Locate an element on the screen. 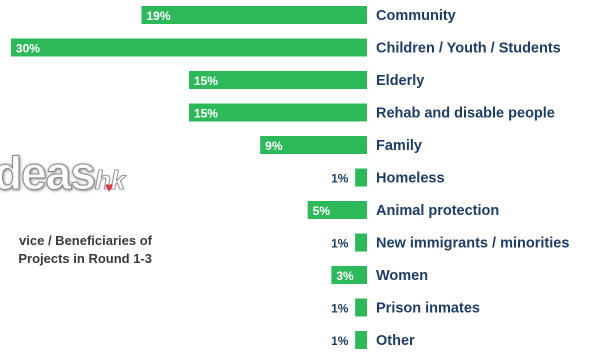  bar-value-label: 5% is located at coordinates (322, 211).